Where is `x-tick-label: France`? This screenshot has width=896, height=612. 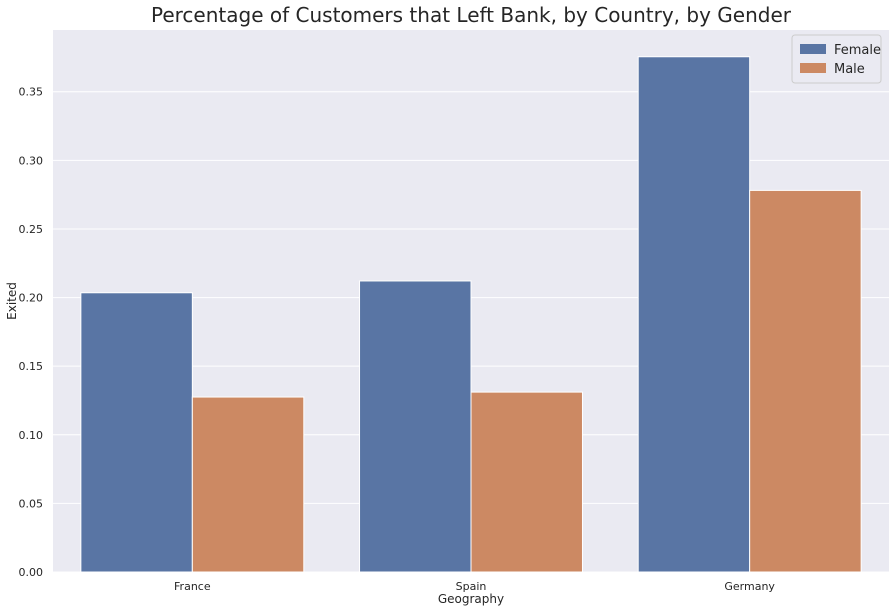 x-tick-label: France is located at coordinates (192, 586).